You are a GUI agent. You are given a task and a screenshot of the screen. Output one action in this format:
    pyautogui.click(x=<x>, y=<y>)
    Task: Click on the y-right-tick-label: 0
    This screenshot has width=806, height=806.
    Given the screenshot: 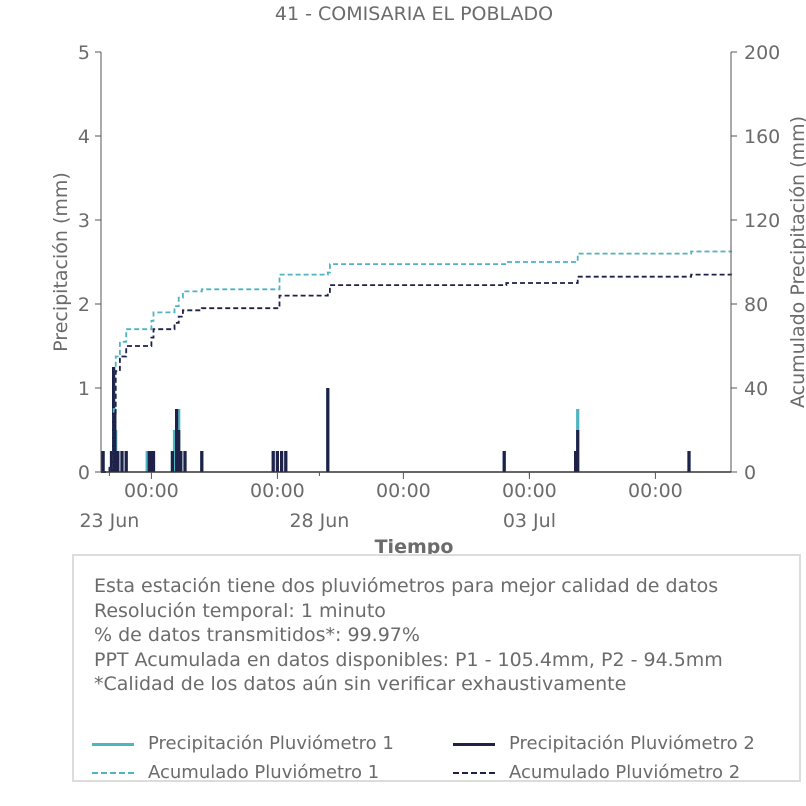 What is the action you would take?
    pyautogui.click(x=750, y=473)
    